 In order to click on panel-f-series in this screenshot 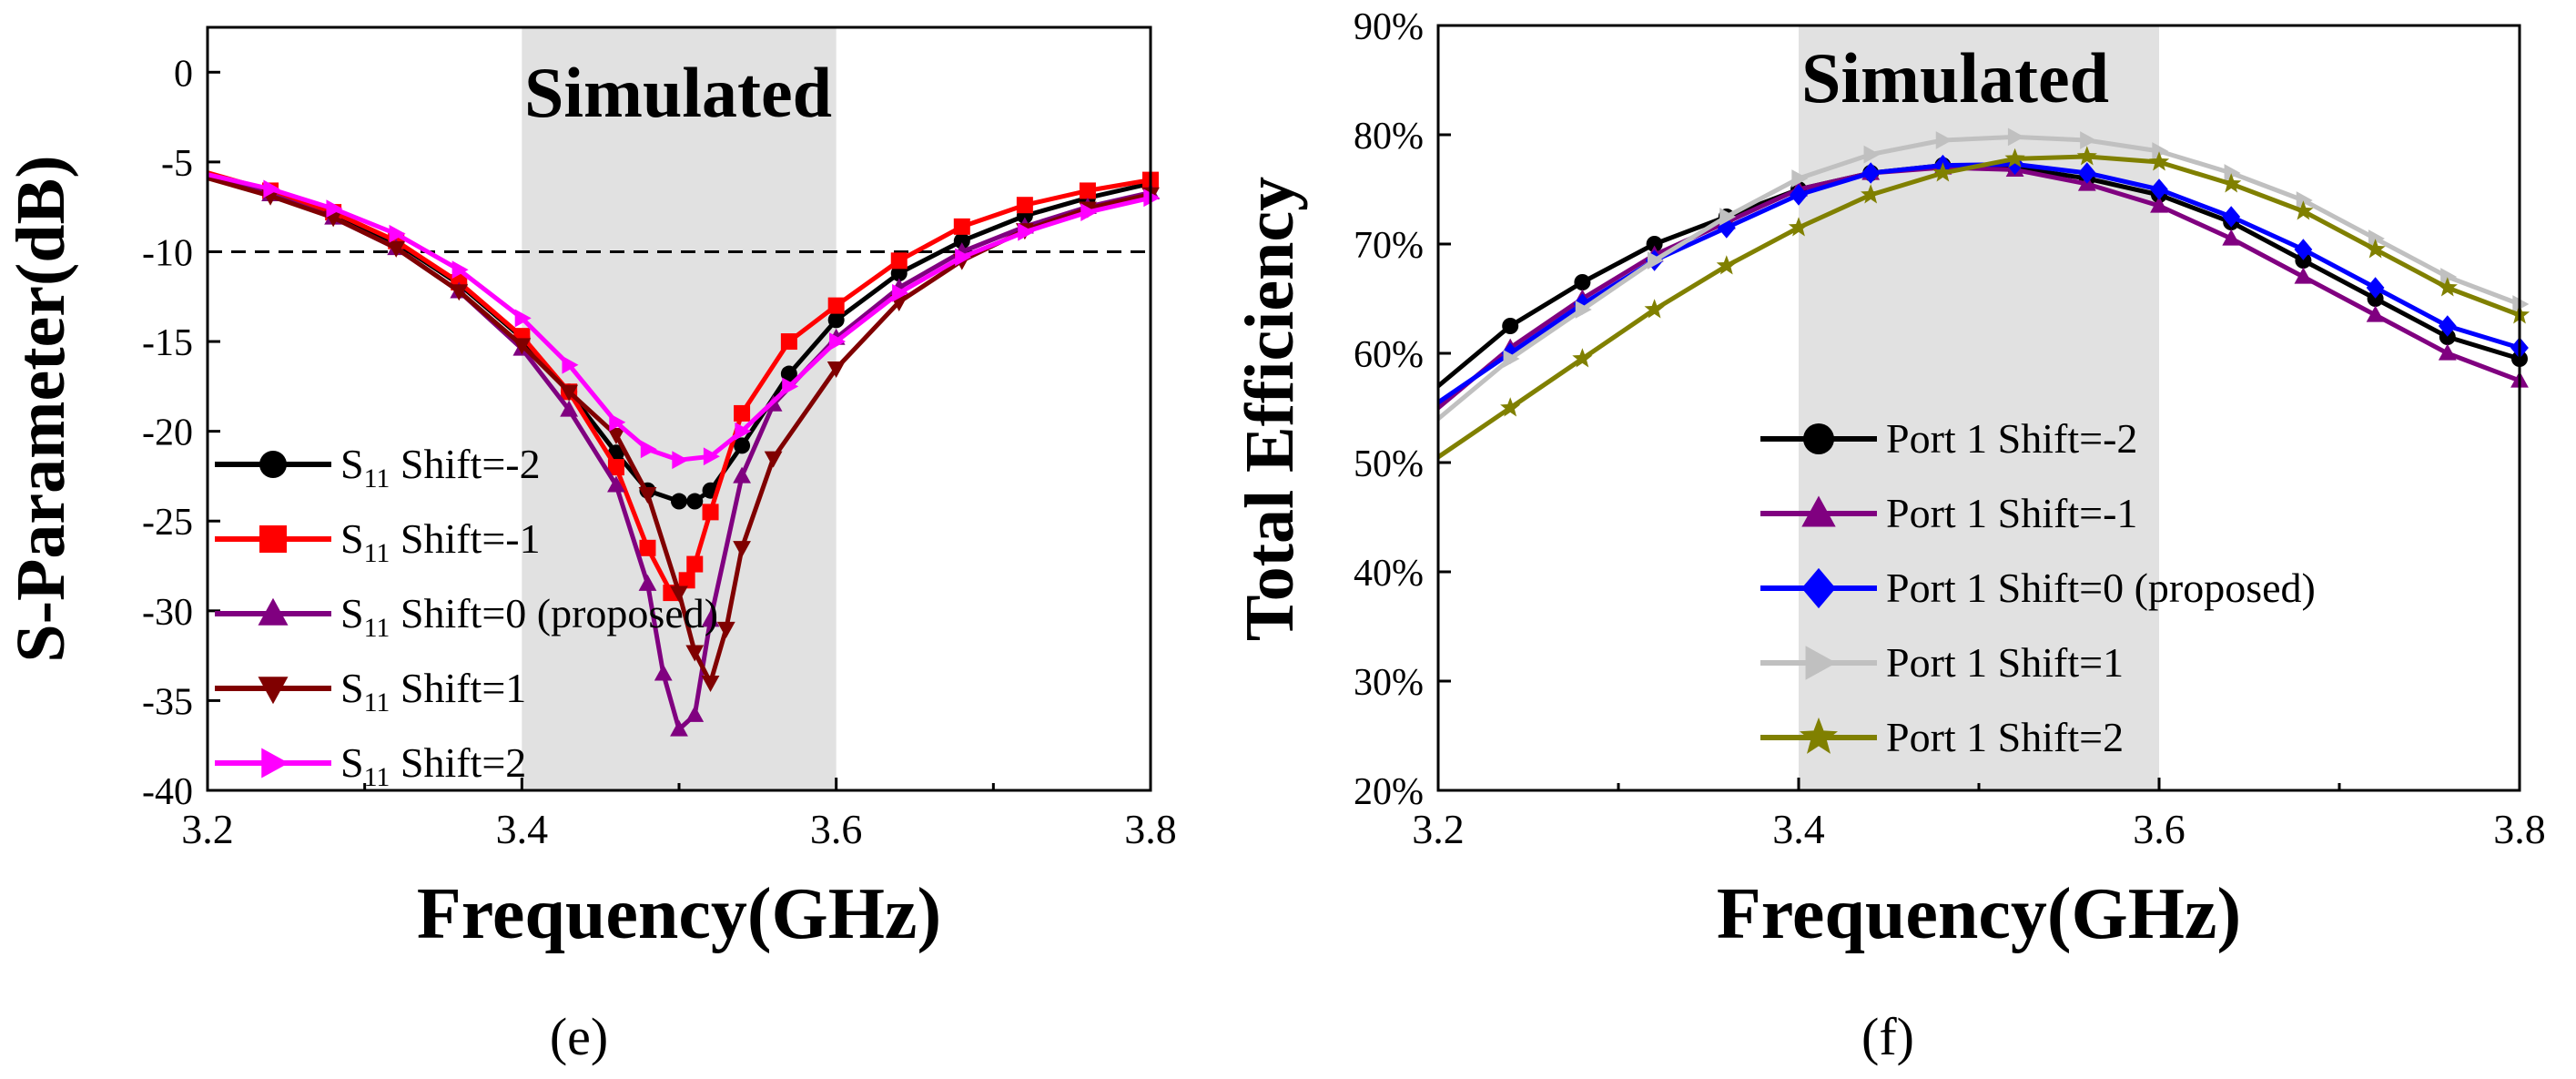, I will do `click(1983, 293)`.